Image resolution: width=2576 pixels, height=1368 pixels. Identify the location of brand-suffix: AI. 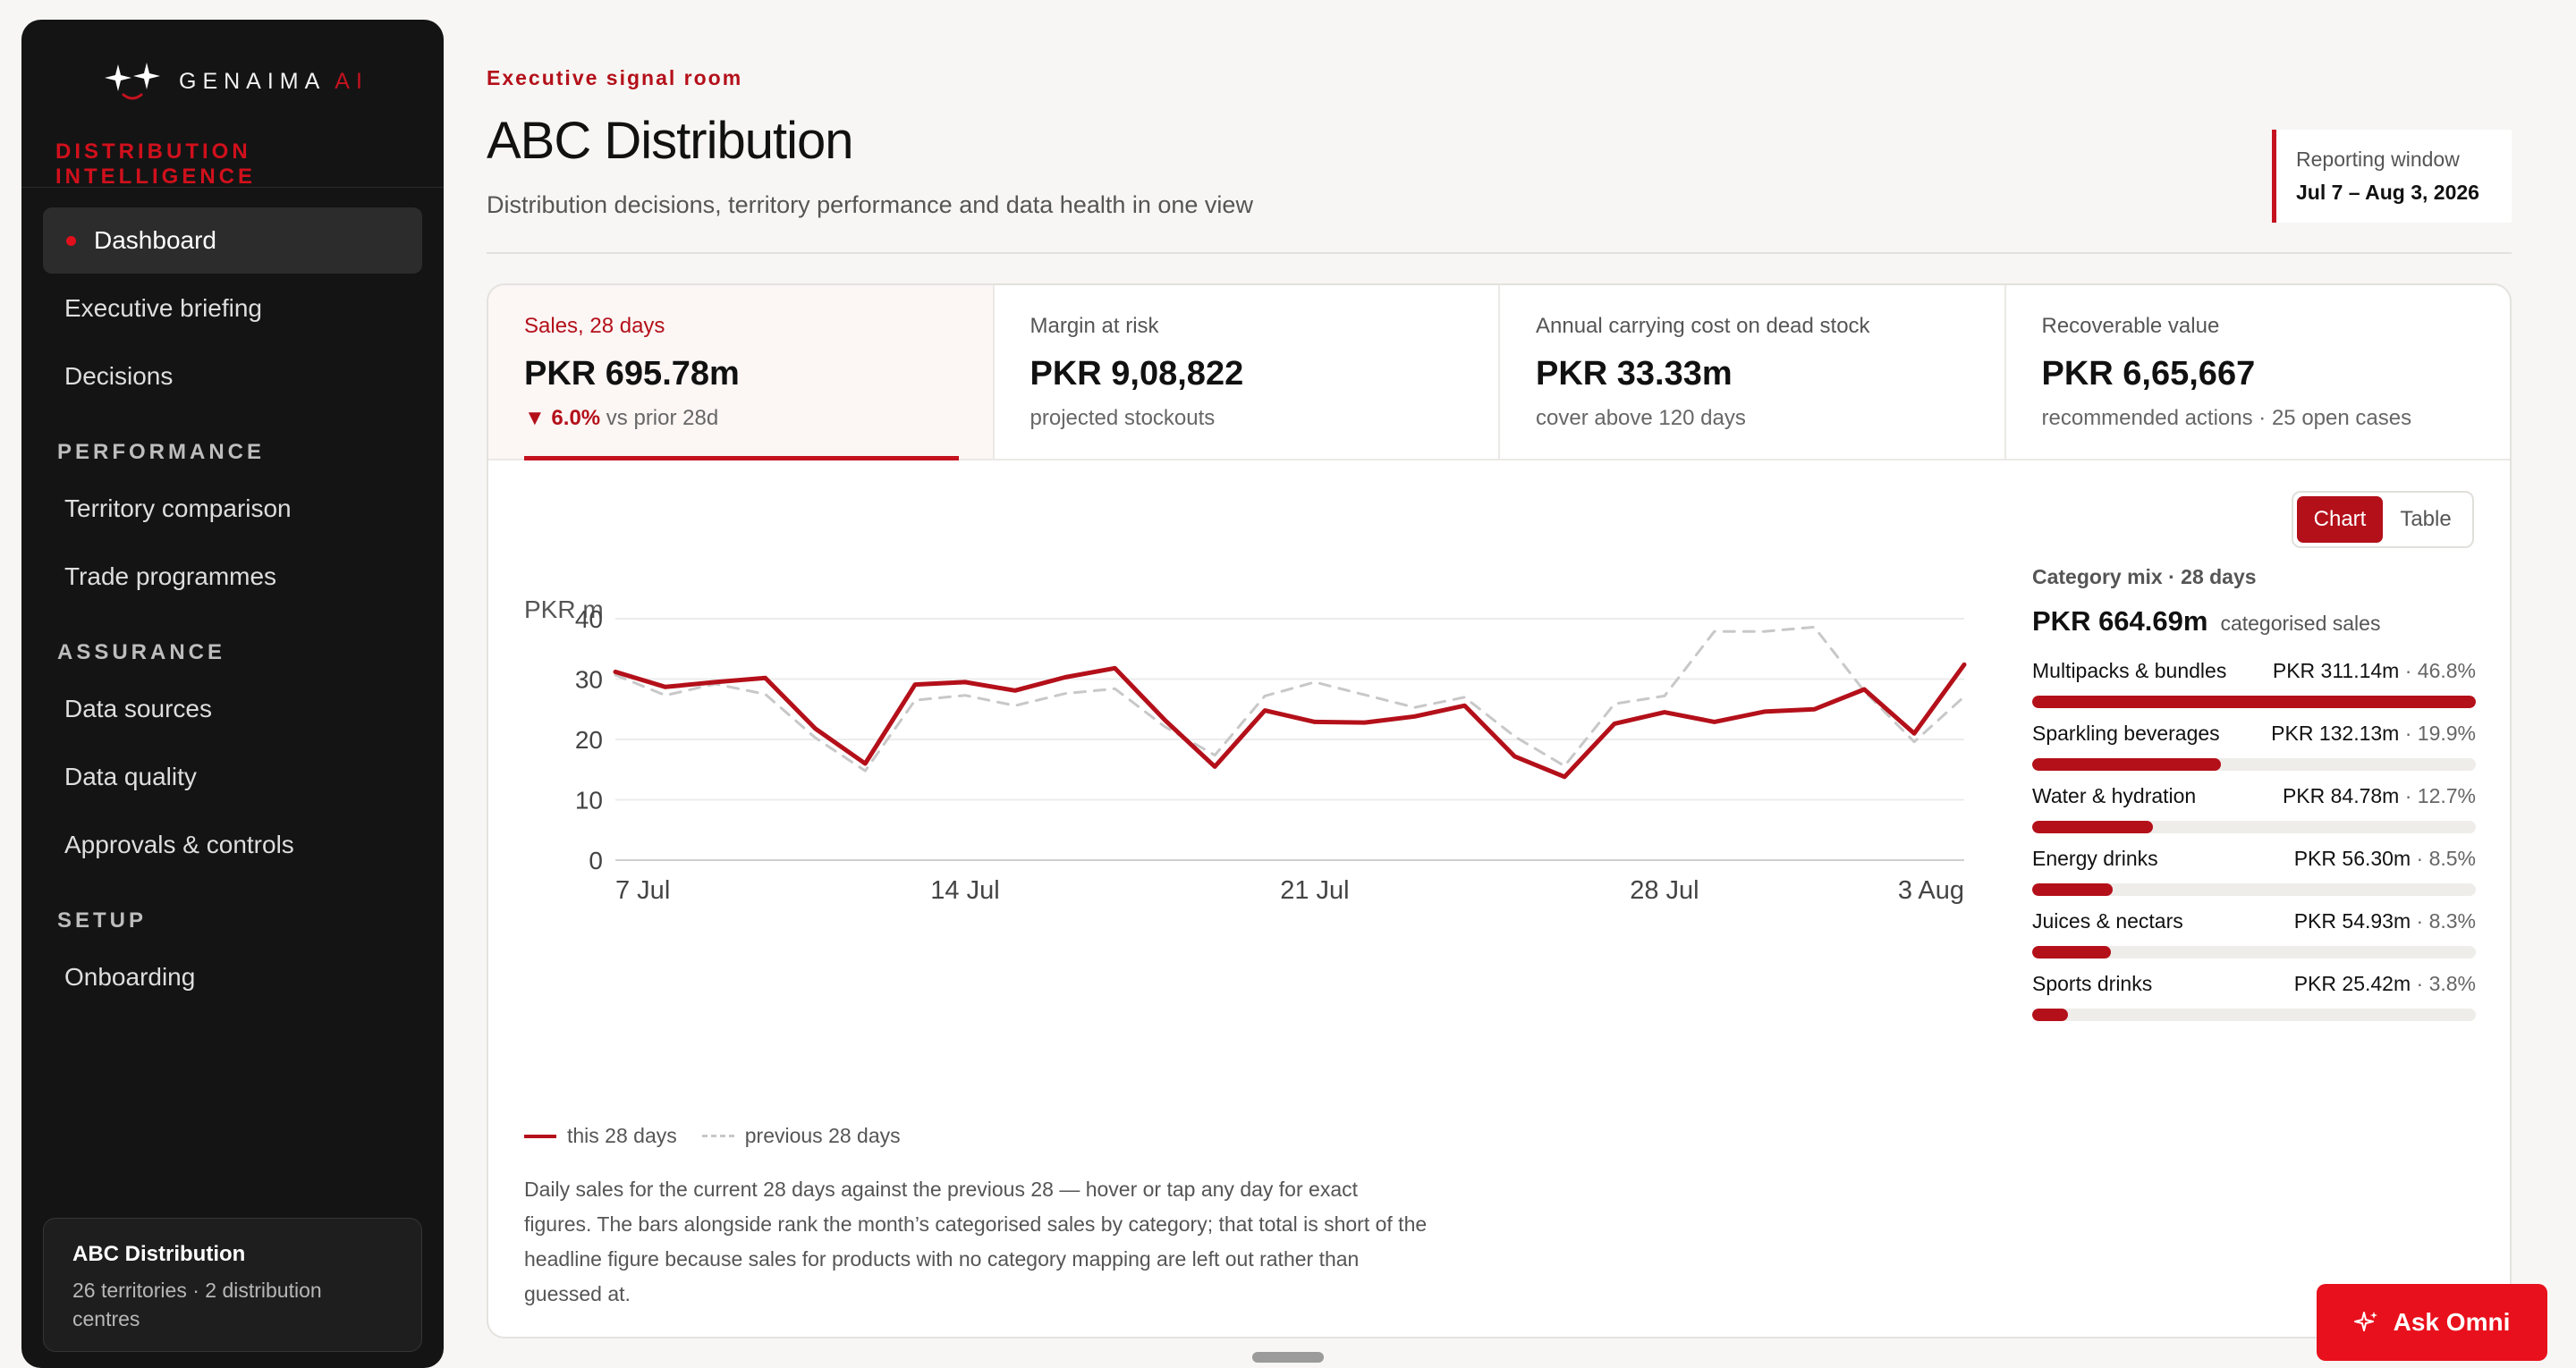
(352, 81).